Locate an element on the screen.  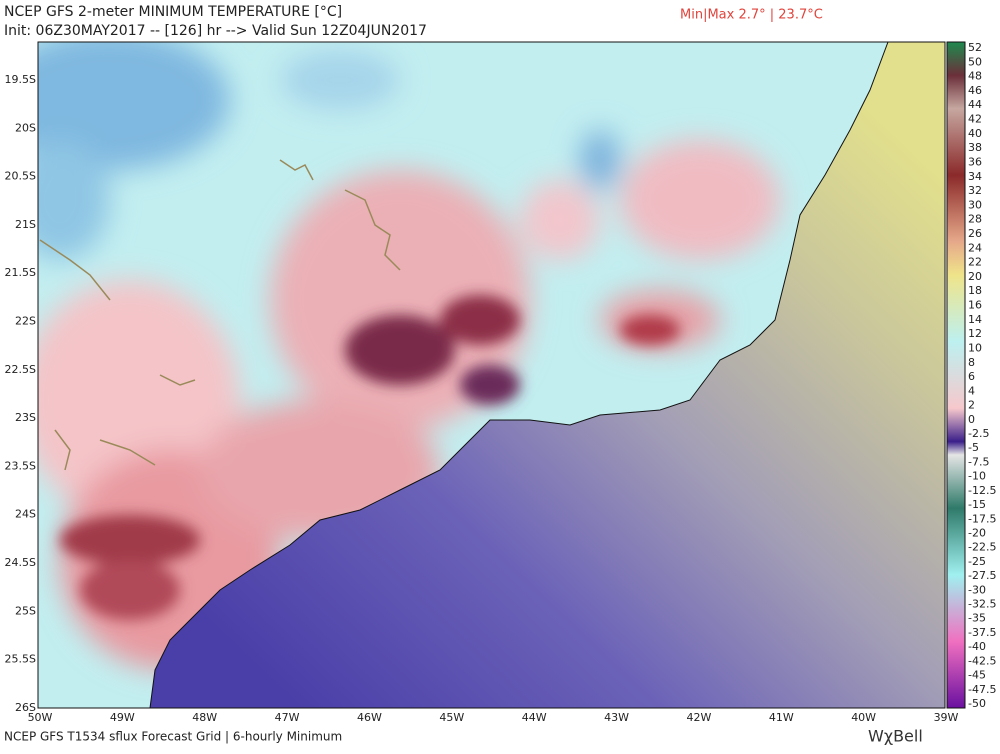
colorbar-label: 18 is located at coordinates (975, 290).